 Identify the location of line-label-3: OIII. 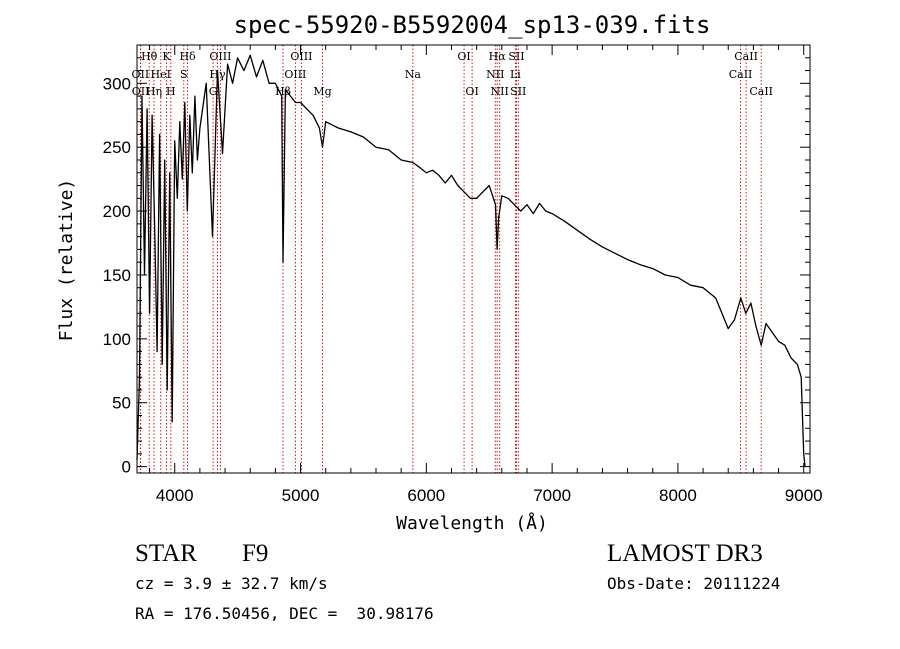
(220, 56).